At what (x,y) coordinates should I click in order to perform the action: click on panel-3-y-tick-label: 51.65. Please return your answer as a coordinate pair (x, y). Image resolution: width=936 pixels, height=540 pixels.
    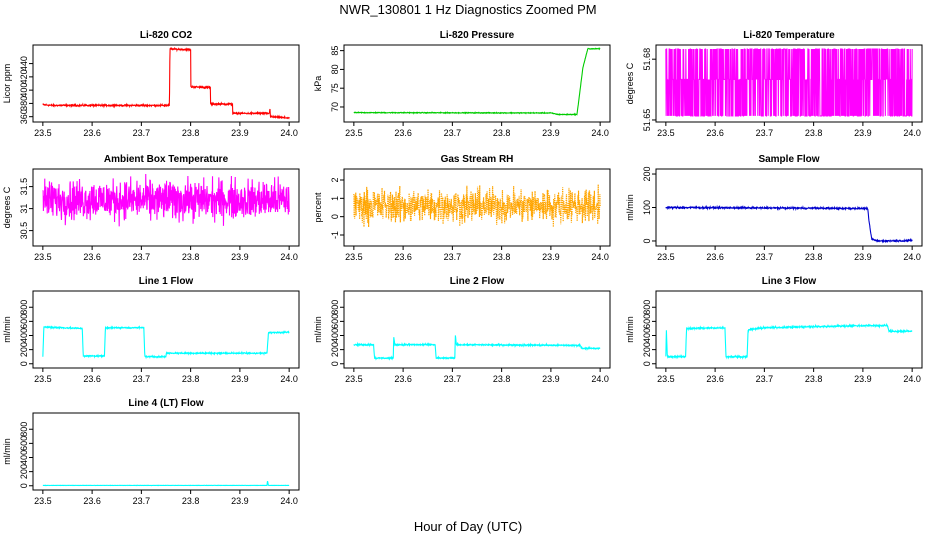
    Looking at the image, I should click on (647, 120).